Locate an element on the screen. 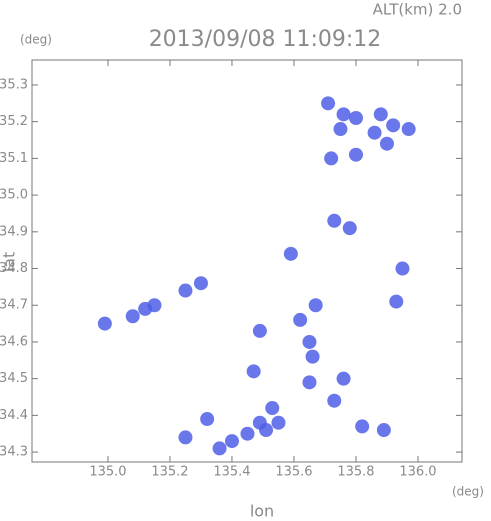 The image size is (491, 521). x-tick-label: 135.8 is located at coordinates (355, 472).